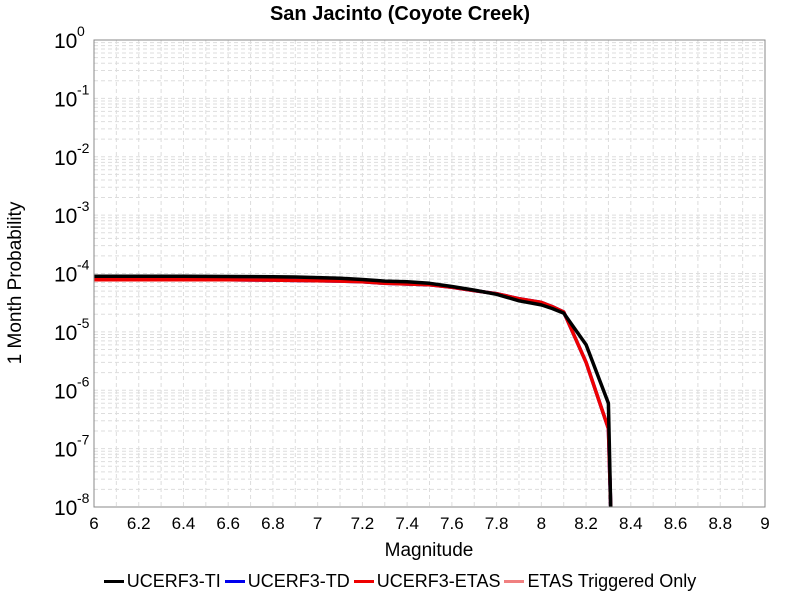 The width and height of the screenshot is (800, 600). I want to click on y-tick-label: 10 -6, so click(72, 388).